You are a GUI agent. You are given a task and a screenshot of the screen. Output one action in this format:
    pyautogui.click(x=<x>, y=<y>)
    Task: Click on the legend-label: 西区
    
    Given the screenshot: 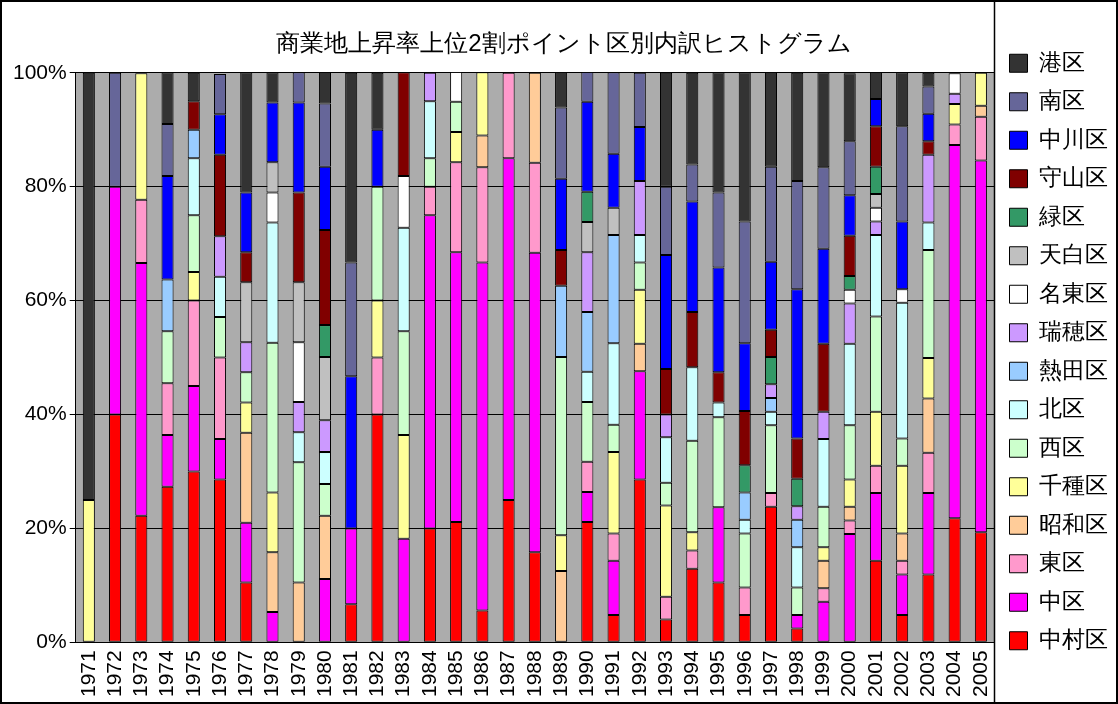 What is the action you would take?
    pyautogui.click(x=1062, y=446)
    